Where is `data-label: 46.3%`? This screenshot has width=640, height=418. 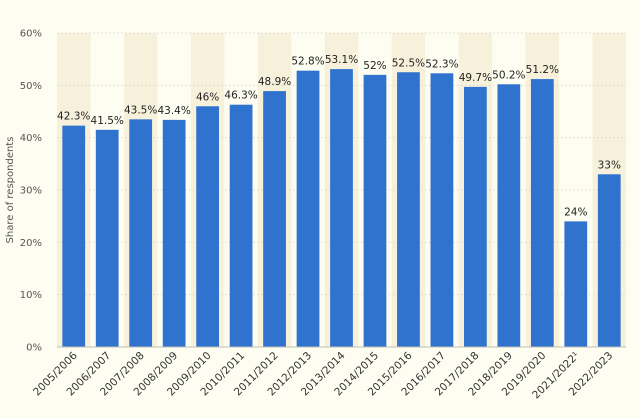
data-label: 46.3% is located at coordinates (240, 96).